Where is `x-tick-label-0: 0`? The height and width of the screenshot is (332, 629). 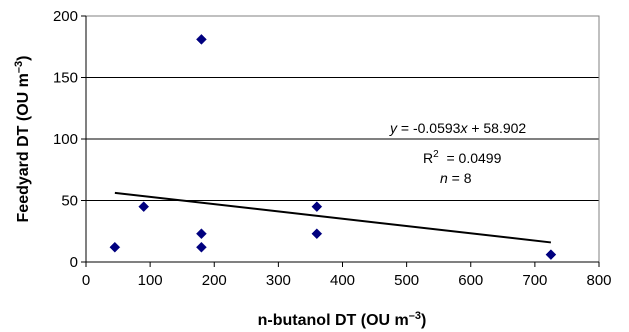 x-tick-label-0: 0 is located at coordinates (86, 280).